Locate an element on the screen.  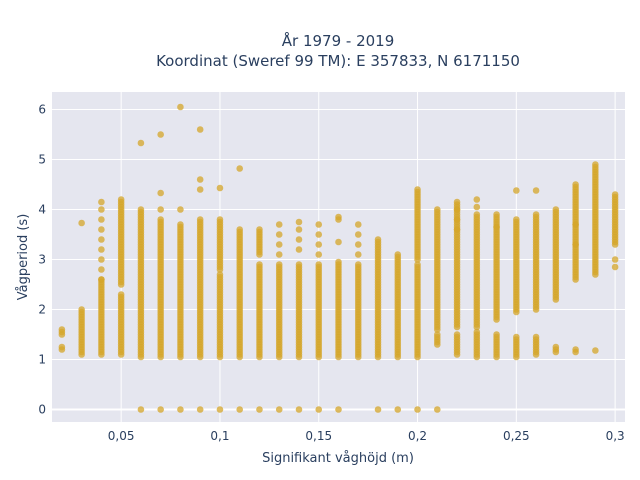
x-tick-label: 0,3 is located at coordinates (615, 436).